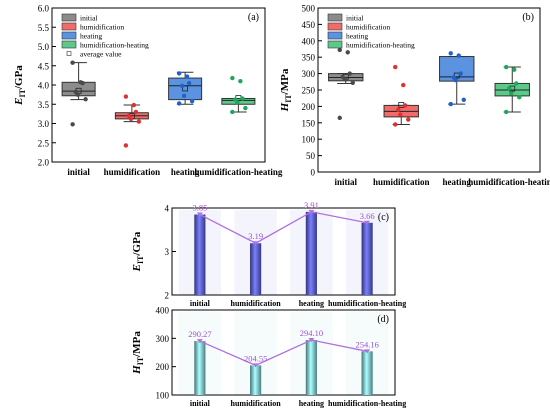 This screenshot has height=410, width=550. I want to click on y-tick-label: 100, so click(163, 396).